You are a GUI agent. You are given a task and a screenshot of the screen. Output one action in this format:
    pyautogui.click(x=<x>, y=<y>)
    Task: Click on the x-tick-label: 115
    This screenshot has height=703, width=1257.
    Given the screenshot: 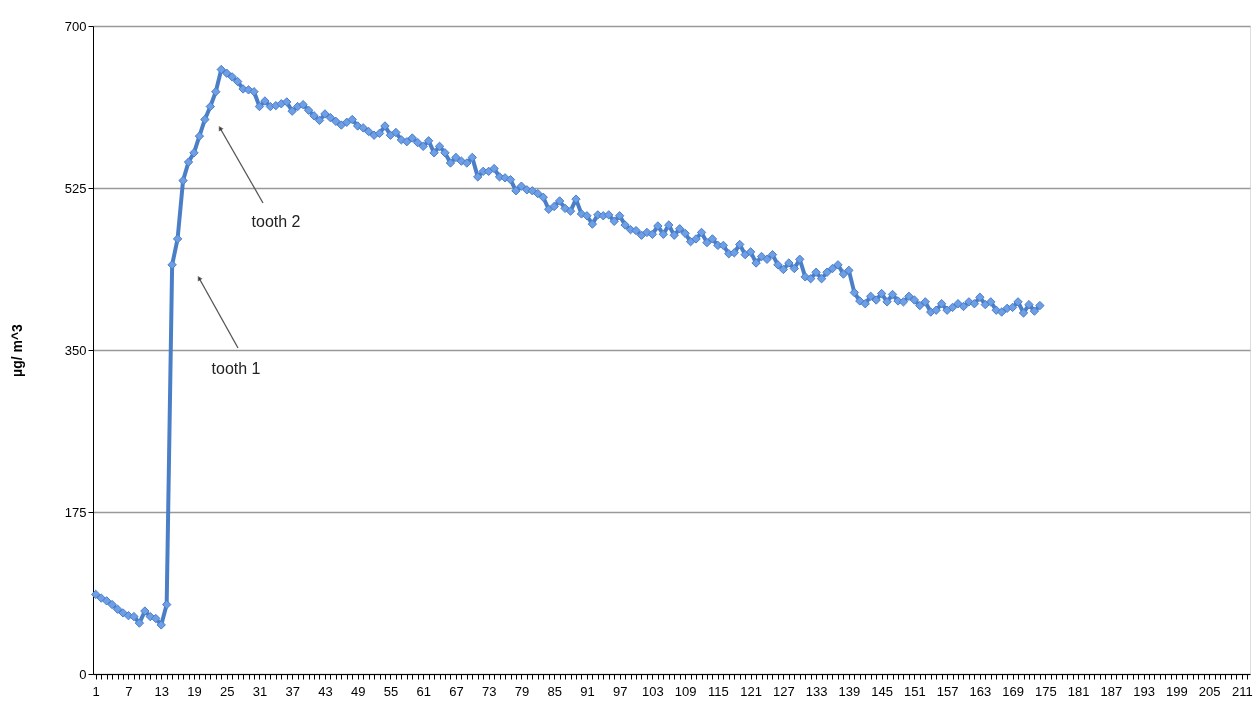 What is the action you would take?
    pyautogui.click(x=718, y=691)
    